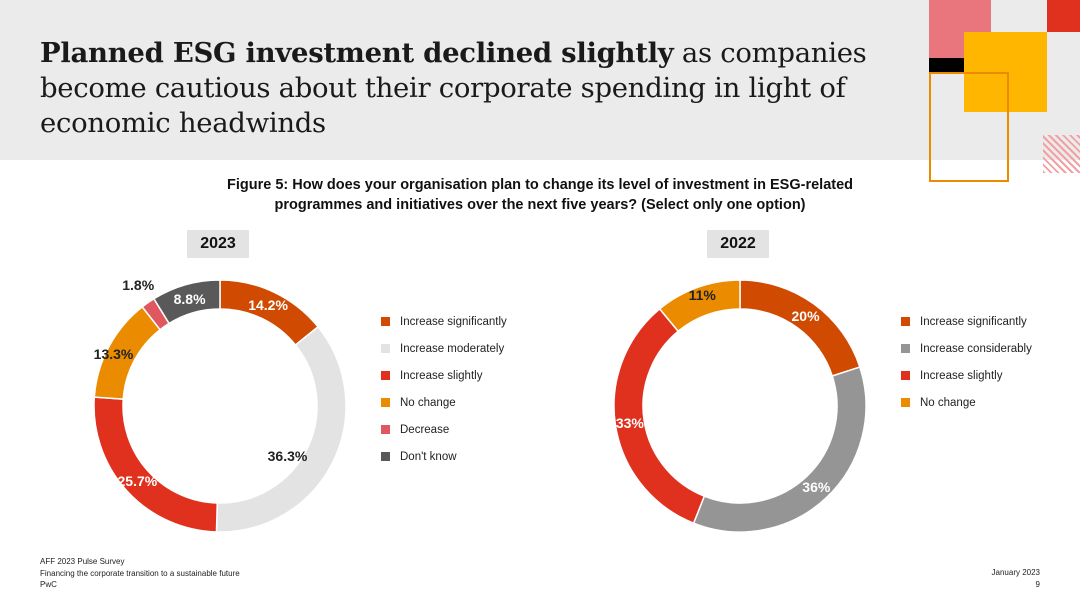 This screenshot has height=607, width=1080. What do you see at coordinates (113, 353) in the screenshot?
I see `data-label: 13.3%` at bounding box center [113, 353].